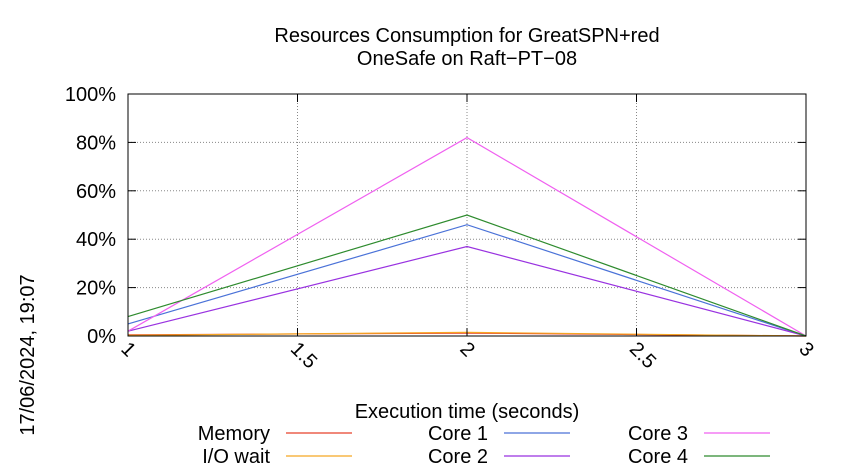 The height and width of the screenshot is (475, 850). I want to click on legend-label-core-4: Core 4, so click(658, 457).